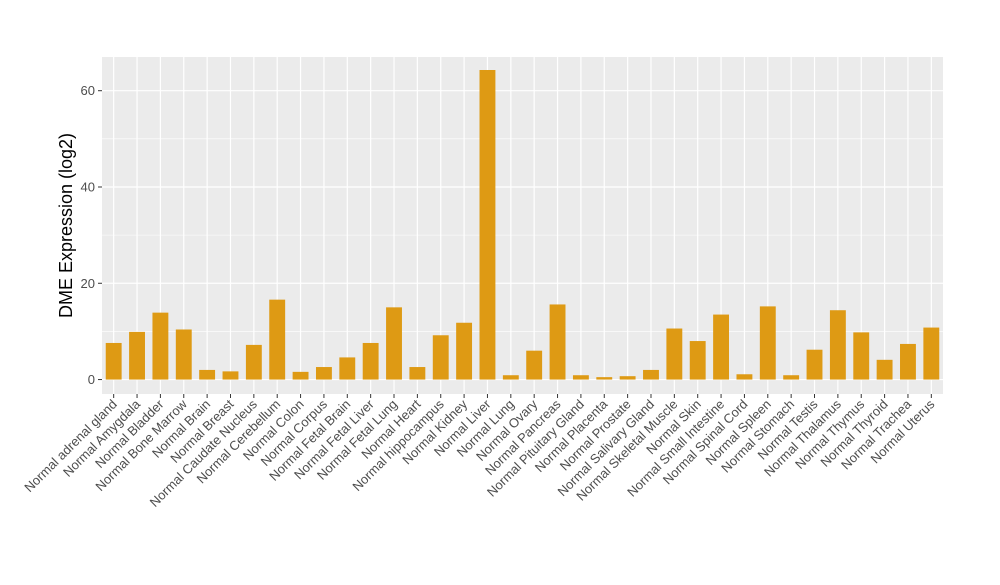 The image size is (1000, 585). Describe the element at coordinates (66, 225) in the screenshot. I see `y-axis-title: DME Expression (log2)` at that location.